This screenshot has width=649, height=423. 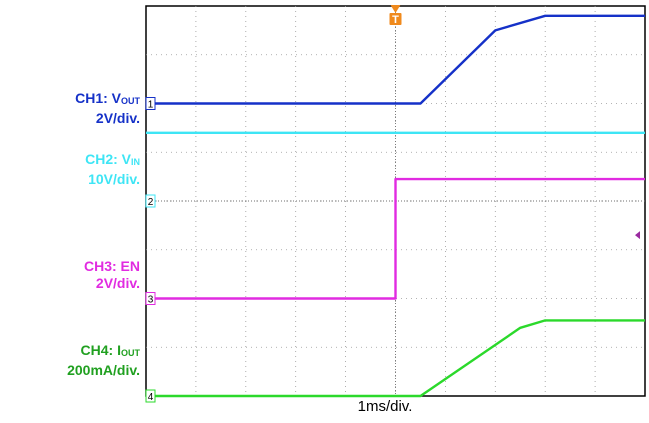 What do you see at coordinates (130, 101) in the screenshot?
I see `ch1-label-sub: OUT` at bounding box center [130, 101].